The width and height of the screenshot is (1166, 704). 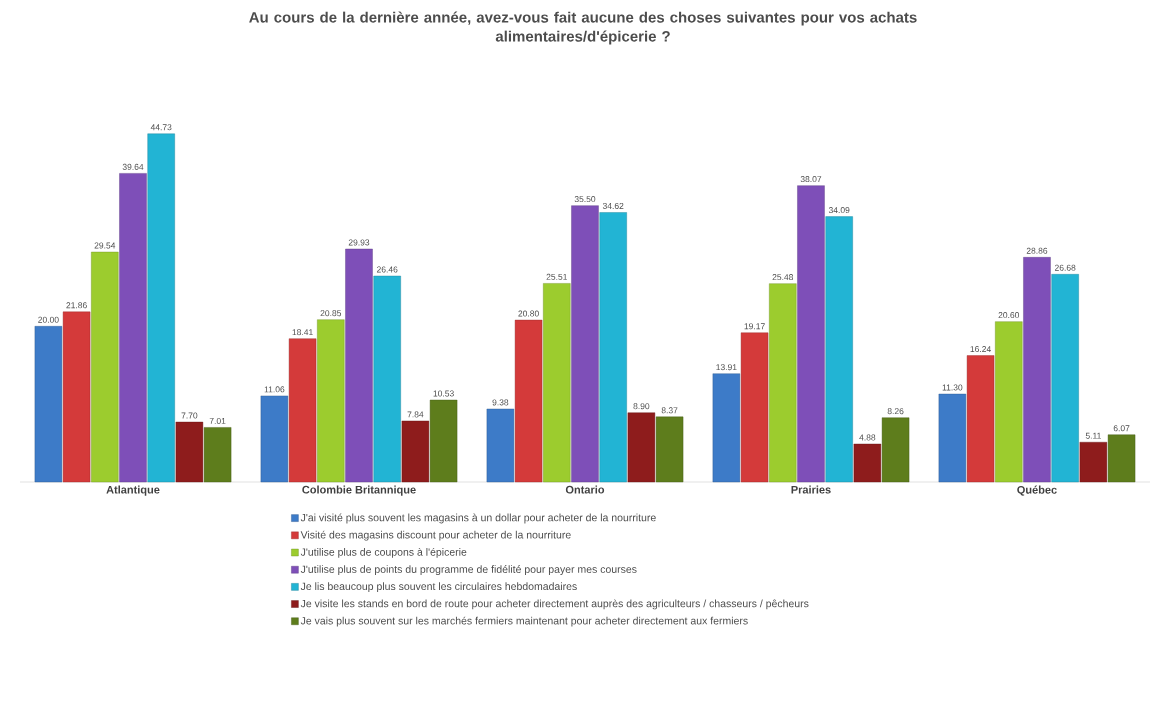 What do you see at coordinates (359, 490) in the screenshot?
I see `x-tick-label: Colombie Britannique` at bounding box center [359, 490].